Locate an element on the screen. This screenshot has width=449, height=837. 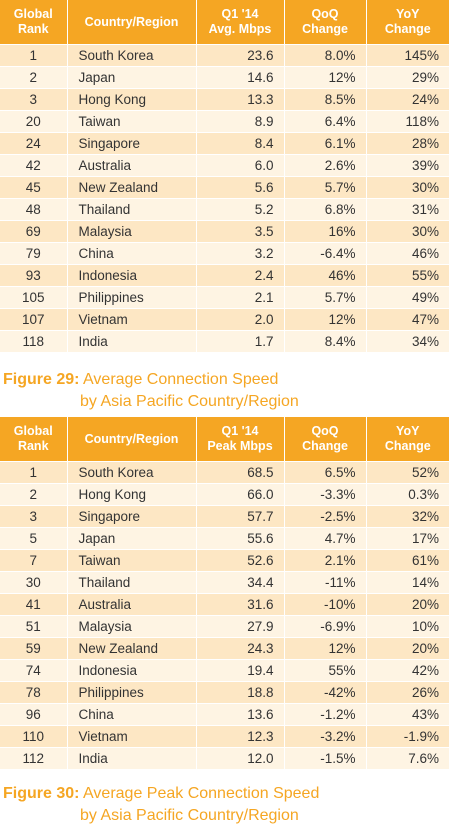
table-row: 48 Thailand 5.2 6.8% 31% is located at coordinates (224, 209).